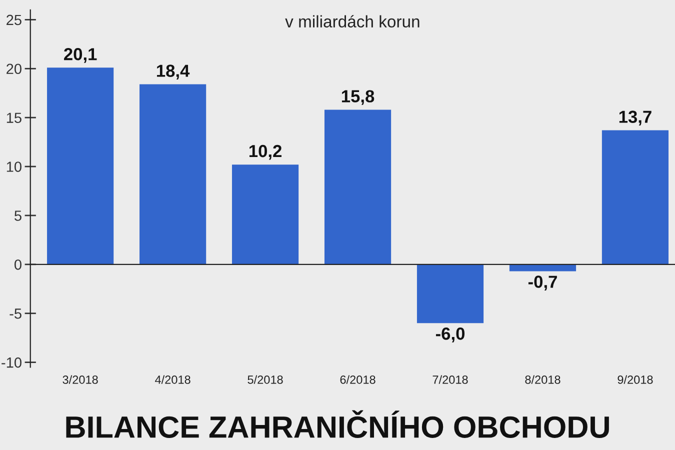  Describe the element at coordinates (14, 167) in the screenshot. I see `y-tick-label: 10` at that location.